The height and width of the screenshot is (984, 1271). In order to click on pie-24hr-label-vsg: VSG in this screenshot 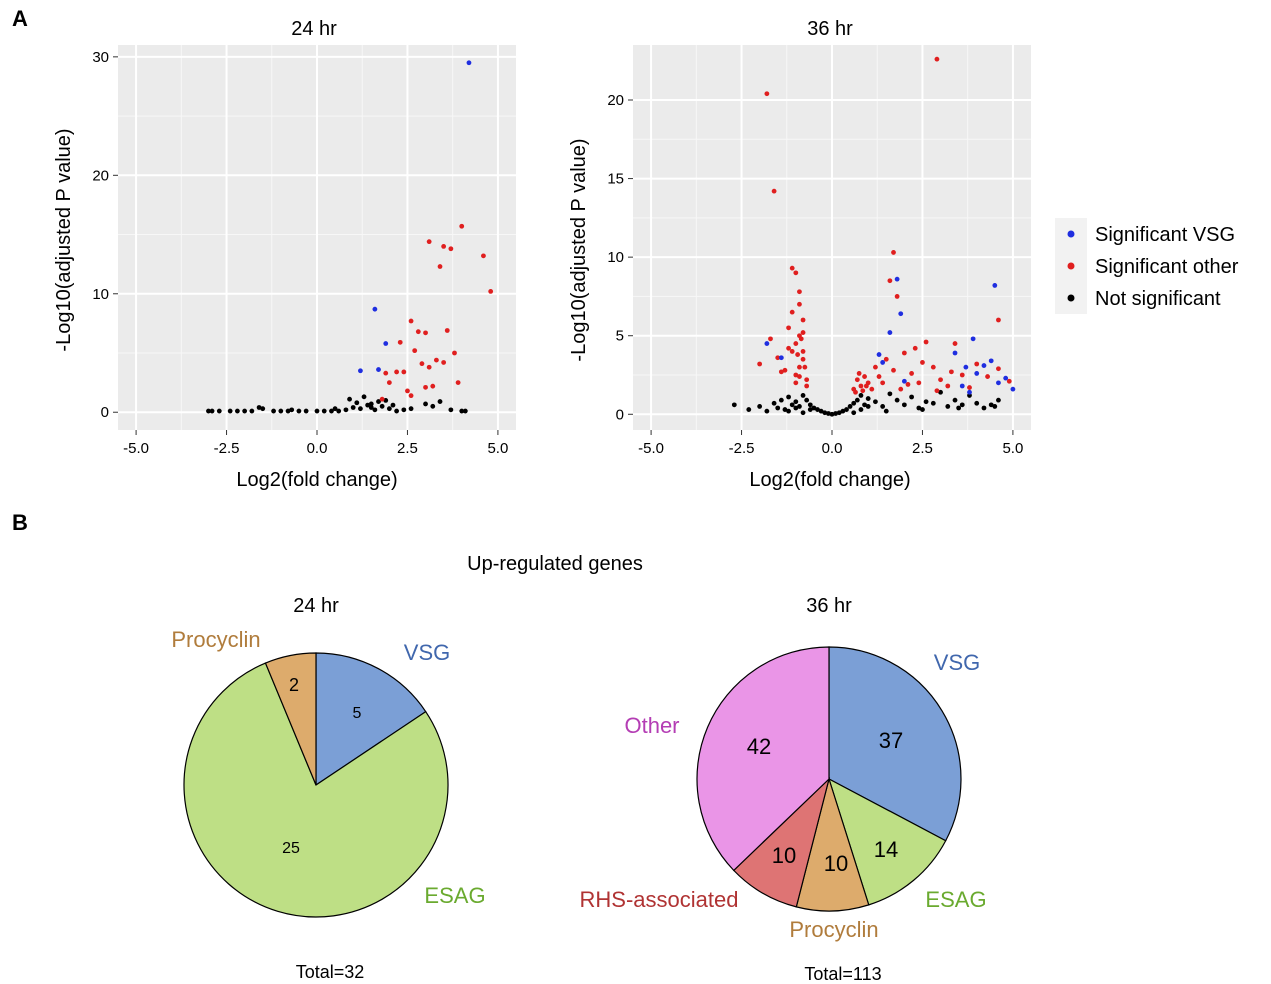, I will do `click(427, 652)`.